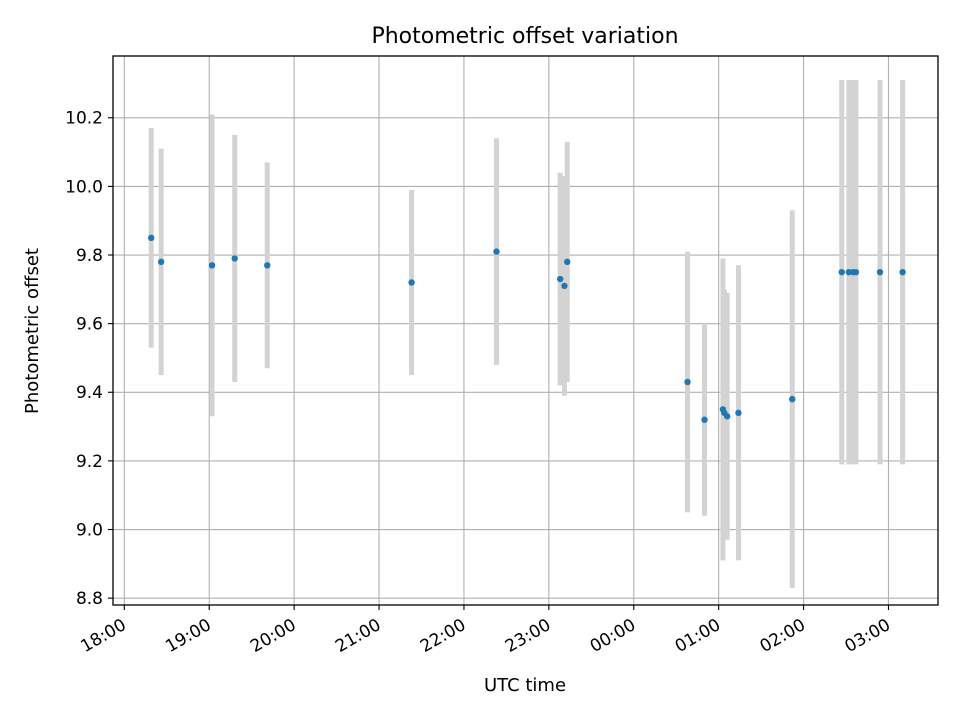 The image size is (960, 720). I want to click on y-tick-label: 9.0, so click(89, 530).